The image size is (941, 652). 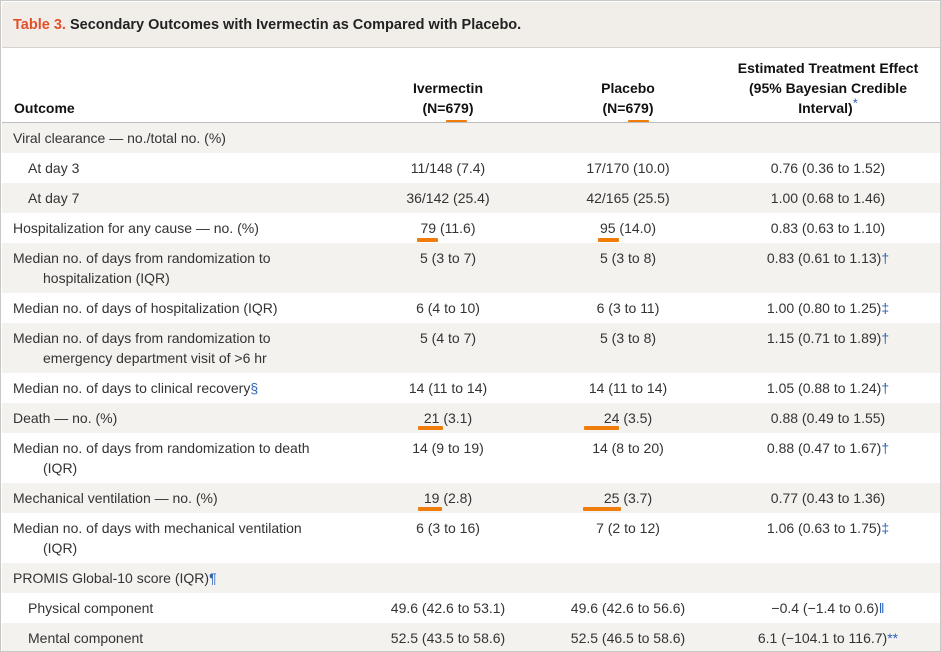 What do you see at coordinates (54, 168) in the screenshot?
I see `outcome-cell: At day 3` at bounding box center [54, 168].